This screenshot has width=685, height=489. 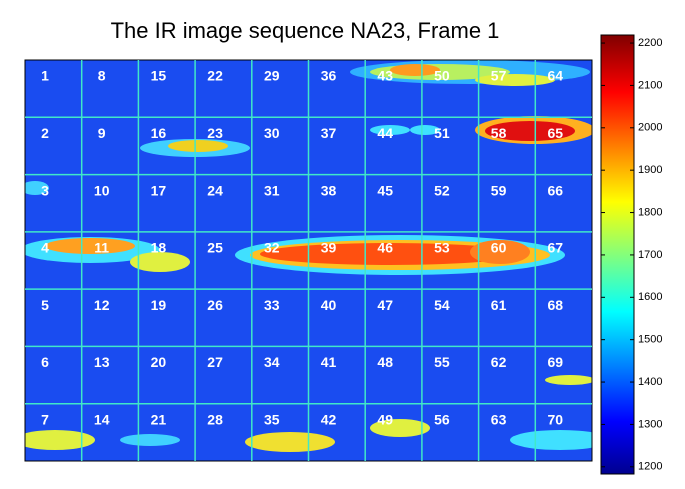 I want to click on cell-label: 20, so click(x=159, y=362).